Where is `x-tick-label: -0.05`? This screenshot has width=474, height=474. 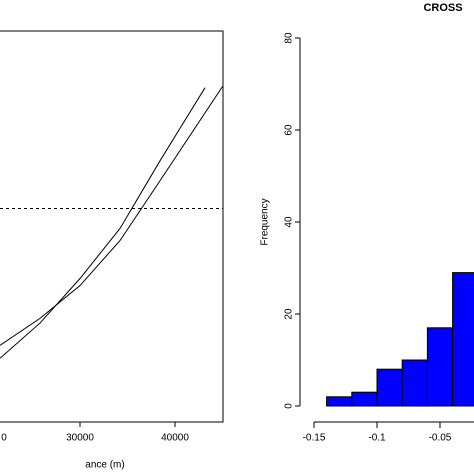 x-tick-label: -0.05 is located at coordinates (440, 438).